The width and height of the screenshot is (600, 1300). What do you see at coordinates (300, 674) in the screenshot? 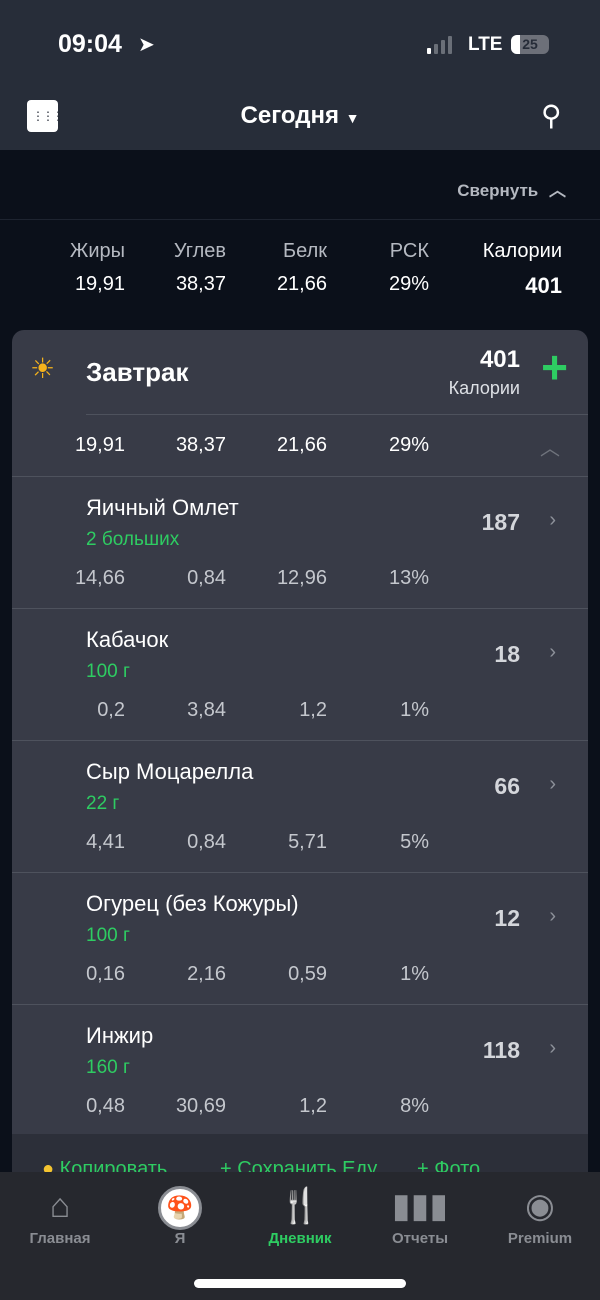
I see `food-item: Кабачок 100 г 18 › 0,2 3,84 1,2 1%` at bounding box center [300, 674].